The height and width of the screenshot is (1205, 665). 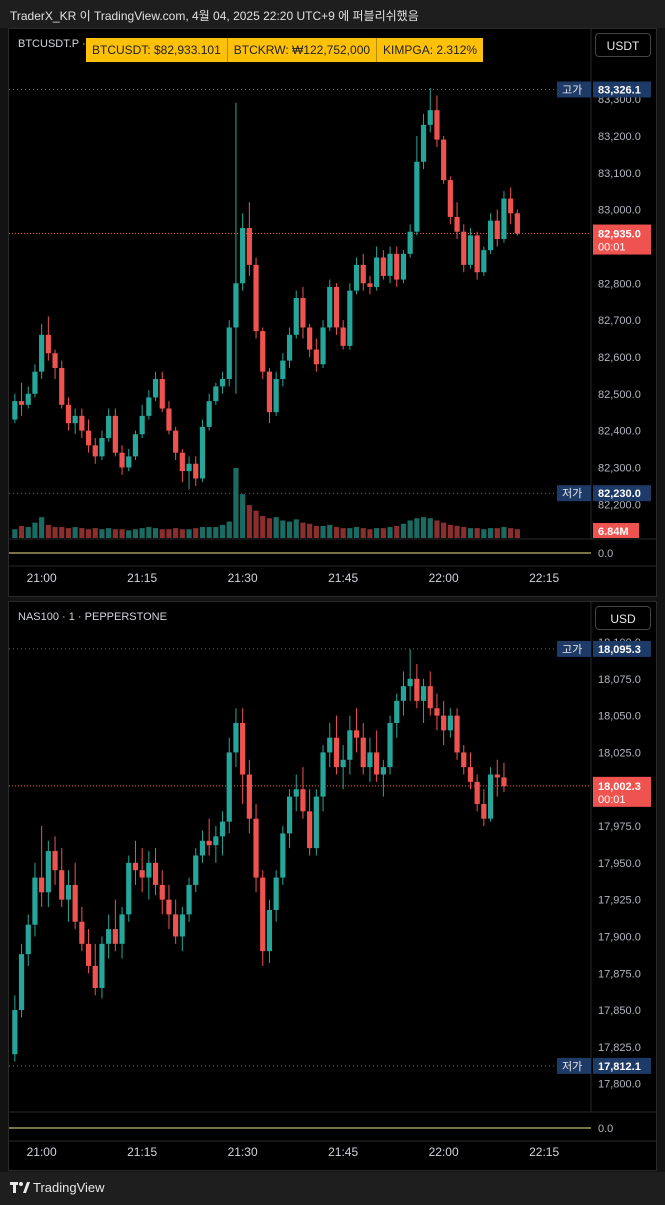 What do you see at coordinates (612, 248) in the screenshot?
I see `countdown-label: 00:01` at bounding box center [612, 248].